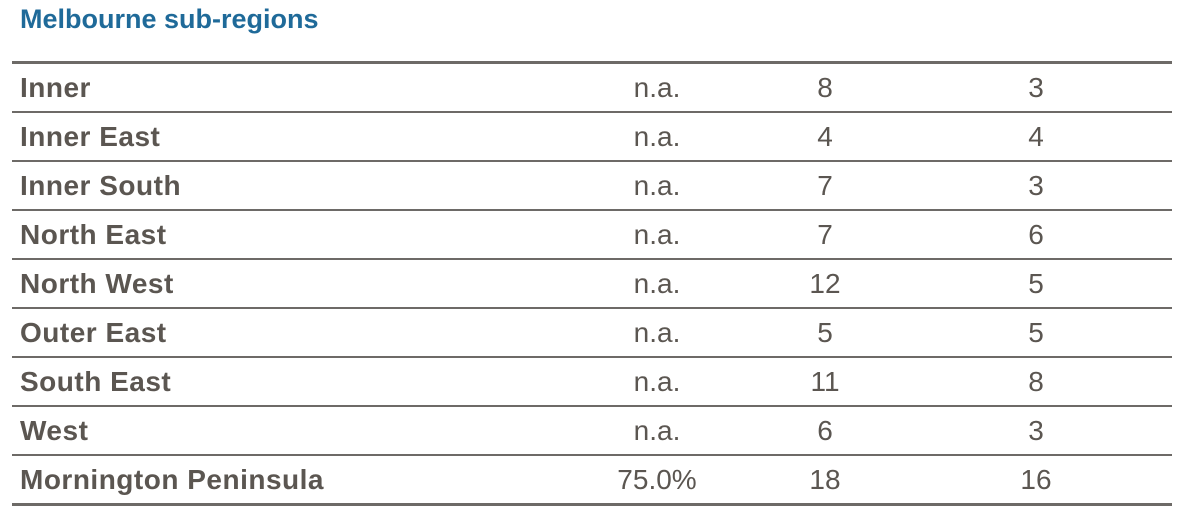 The height and width of the screenshot is (524, 1204). What do you see at coordinates (592, 331) in the screenshot?
I see `table-row: Outer East n.a. 5 5` at bounding box center [592, 331].